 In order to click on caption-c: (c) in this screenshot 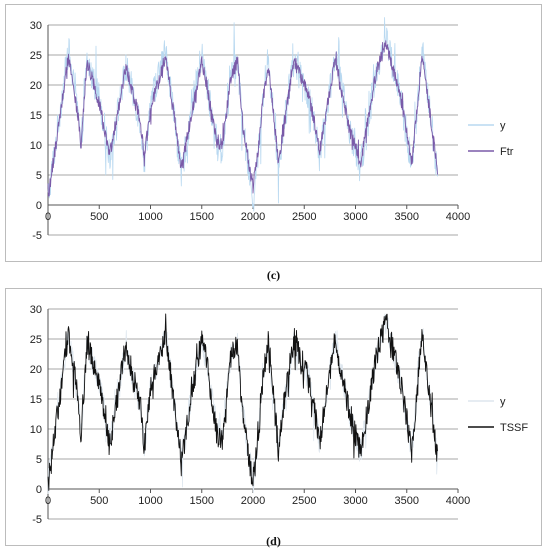, I will do `click(273, 275)`.